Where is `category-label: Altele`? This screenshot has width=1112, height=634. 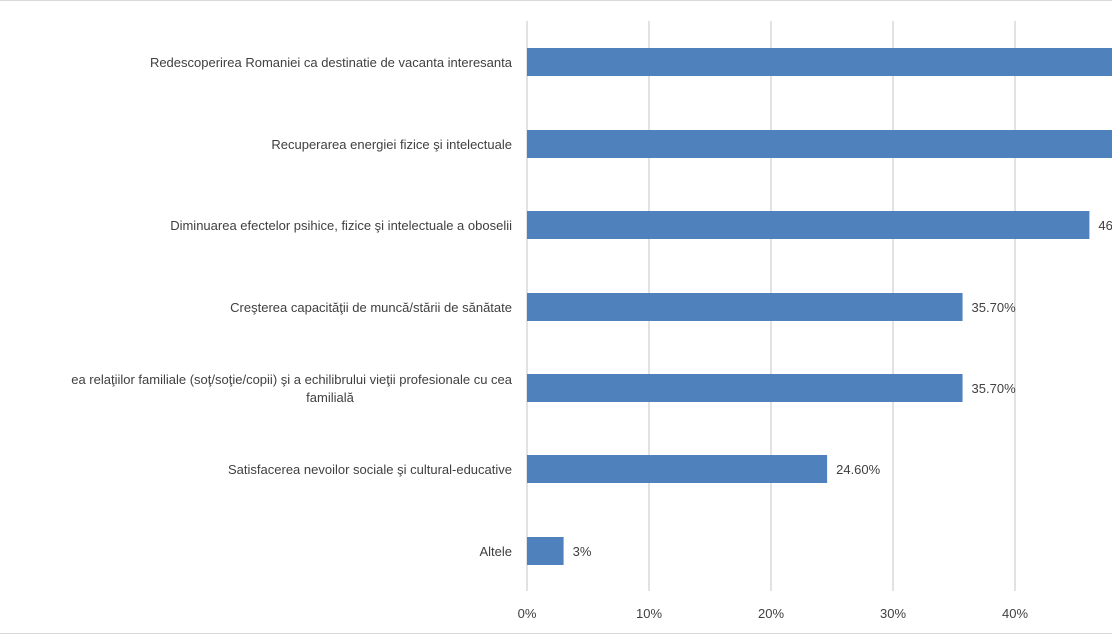 category-label: Altele is located at coordinates (495, 551).